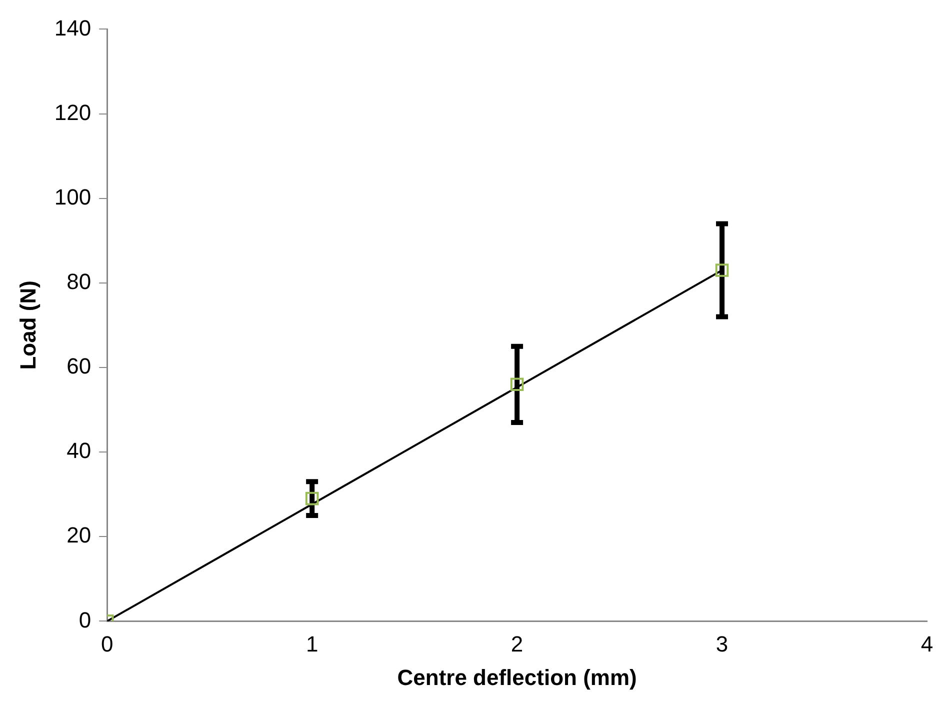 This screenshot has width=949, height=708. Describe the element at coordinates (517, 677) in the screenshot. I see `x-axis-title: Centre deflection (mm)` at that location.